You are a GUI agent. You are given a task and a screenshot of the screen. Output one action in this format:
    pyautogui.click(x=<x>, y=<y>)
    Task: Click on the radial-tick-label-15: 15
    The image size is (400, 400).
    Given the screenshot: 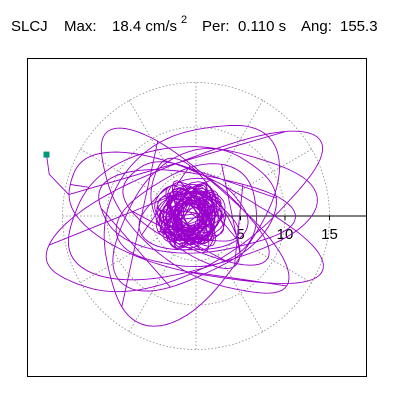 What is the action you would take?
    pyautogui.click(x=329, y=234)
    